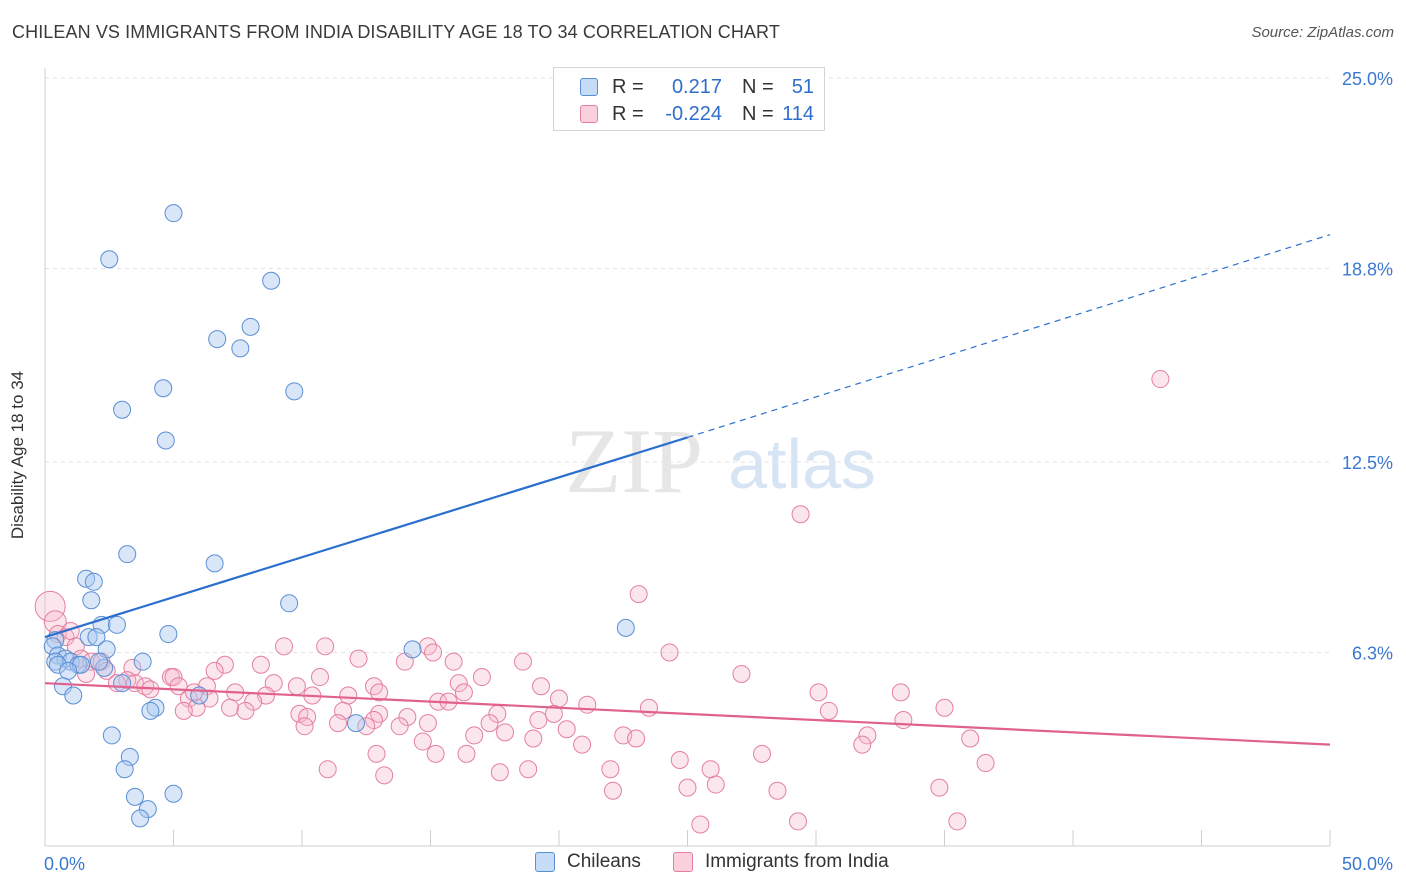 This screenshot has height=892, width=1406. What do you see at coordinates (1009, 336) in the screenshot?
I see `trend-chileans-extension` at bounding box center [1009, 336].